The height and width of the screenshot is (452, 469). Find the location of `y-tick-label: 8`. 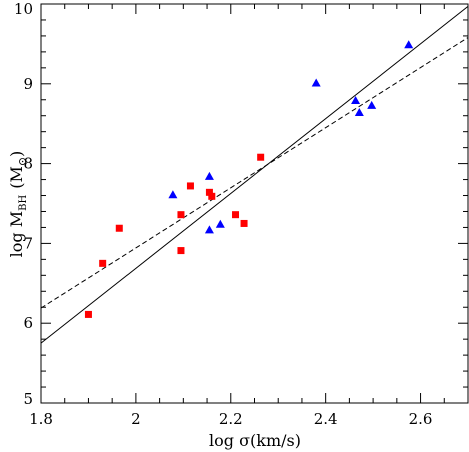

y-tick-label: 8 is located at coordinates (28, 164).